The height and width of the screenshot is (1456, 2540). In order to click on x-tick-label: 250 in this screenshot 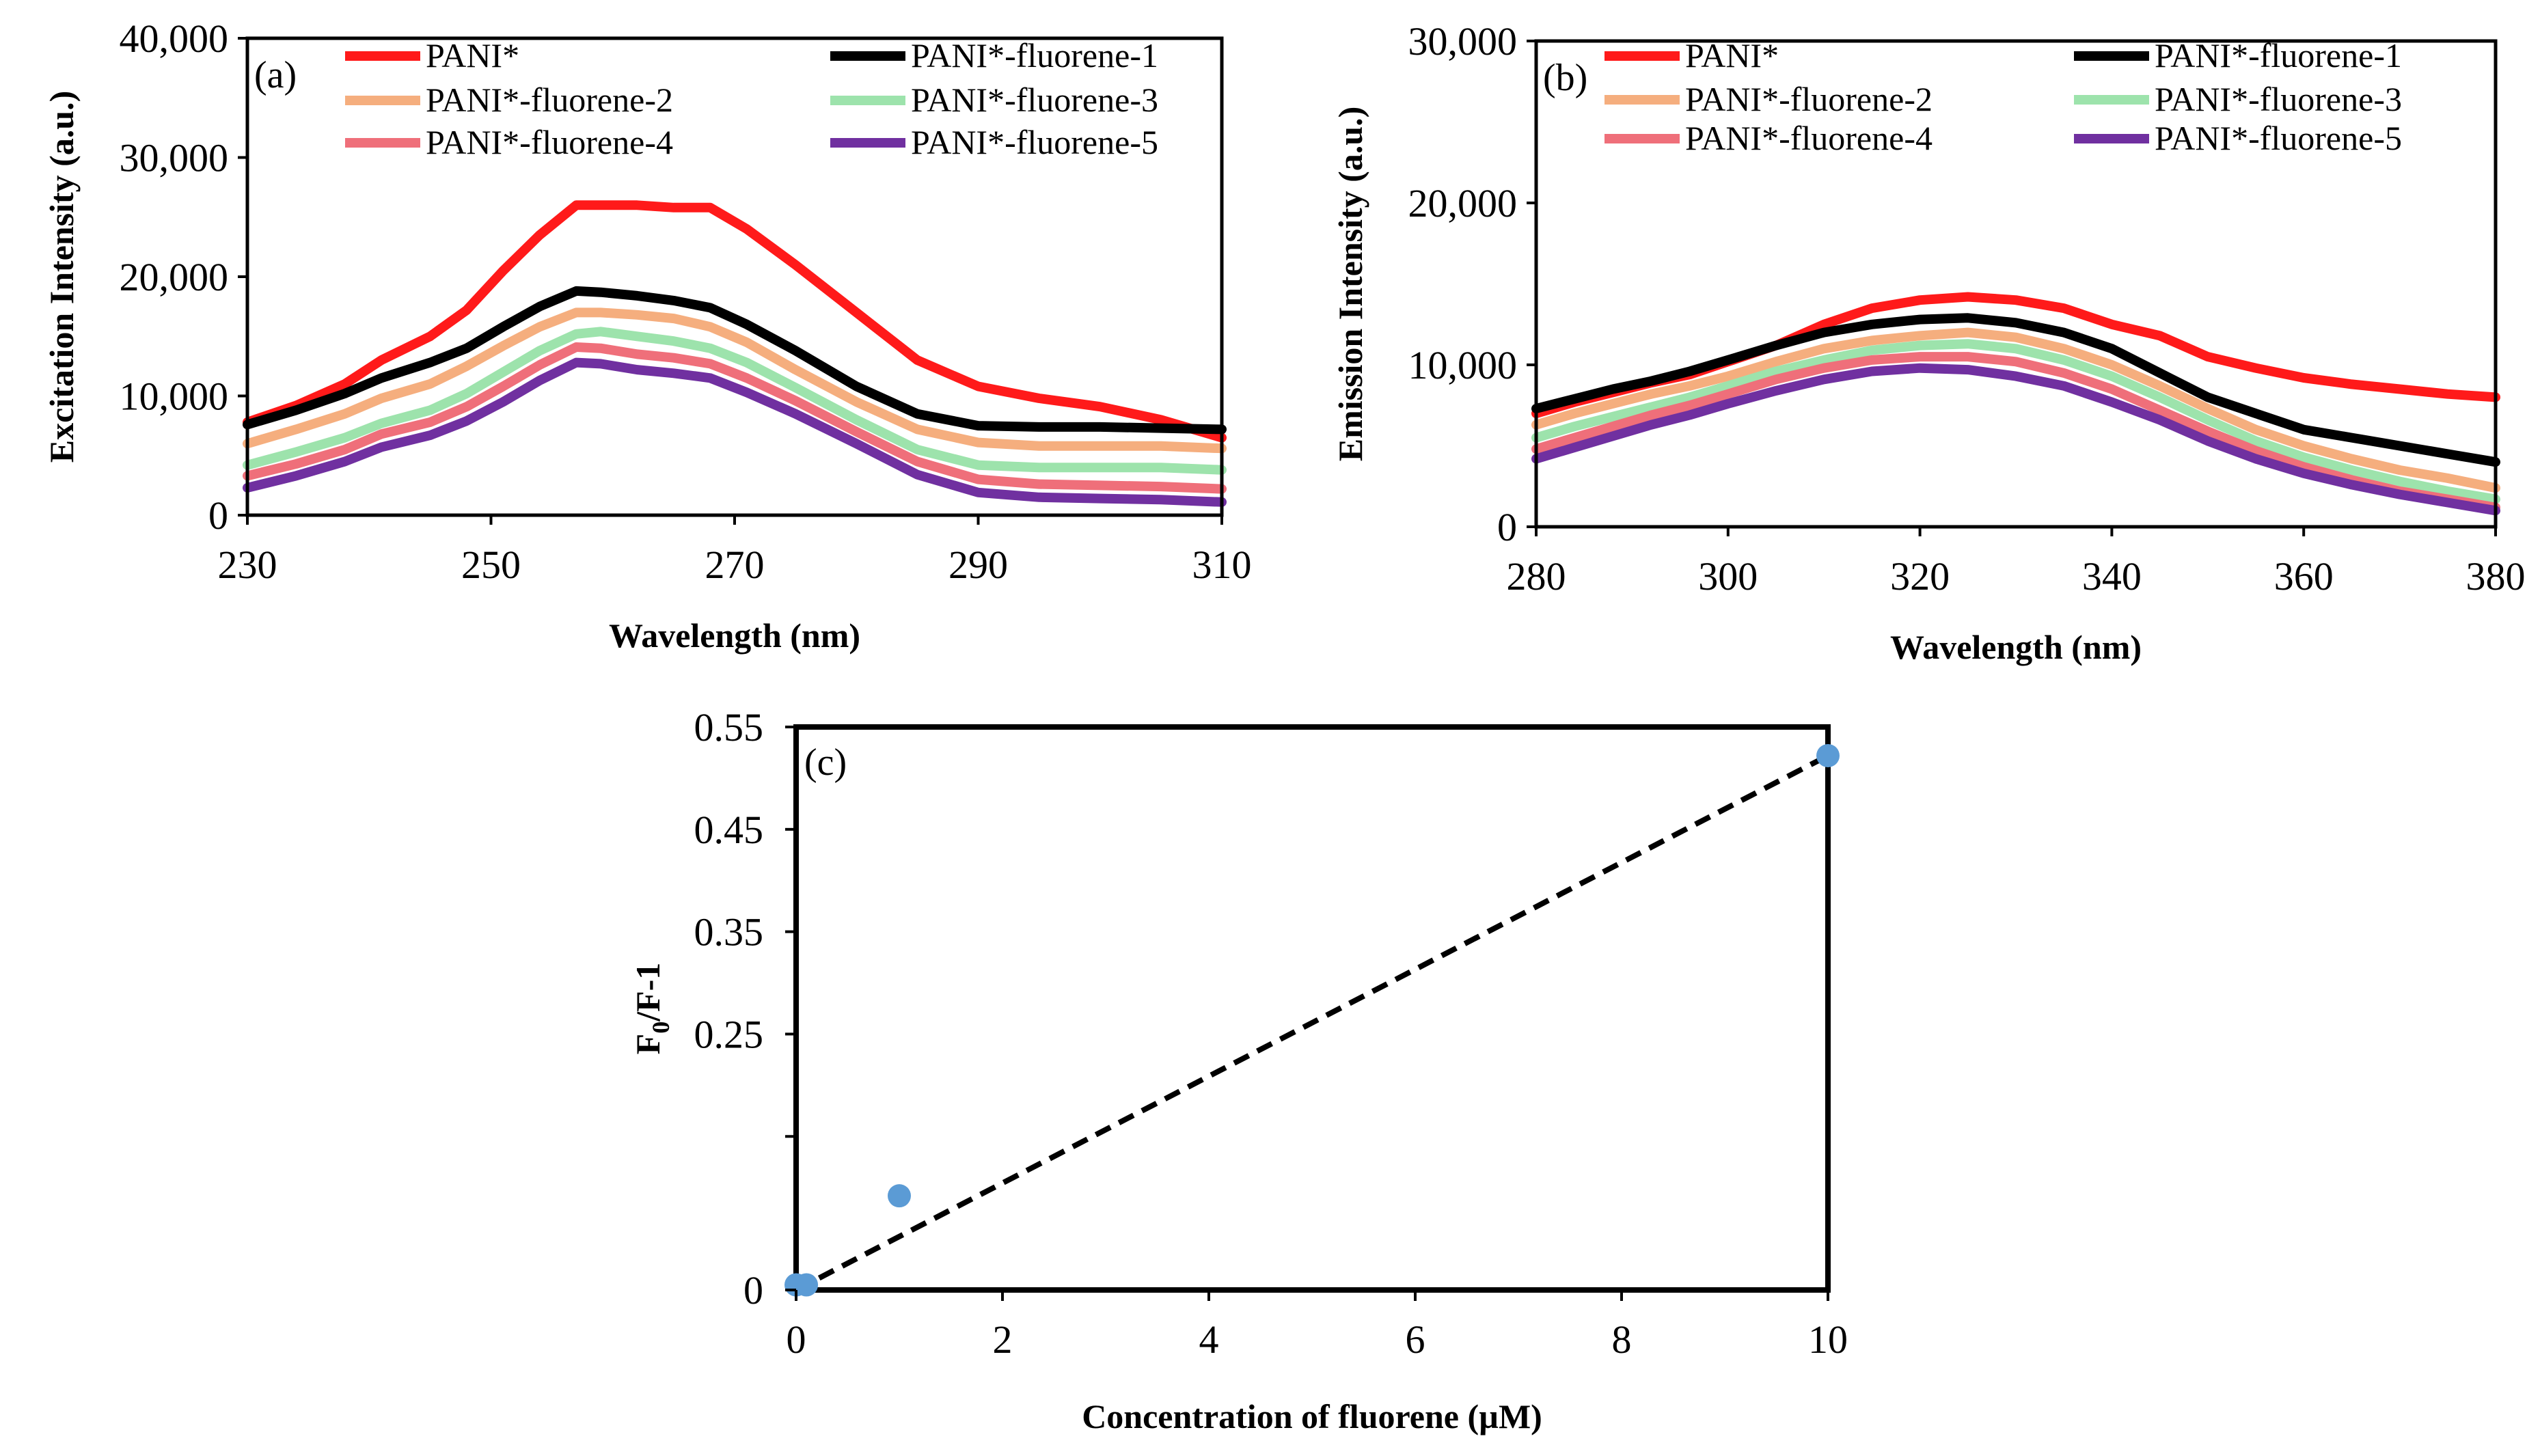, I will do `click(491, 564)`.